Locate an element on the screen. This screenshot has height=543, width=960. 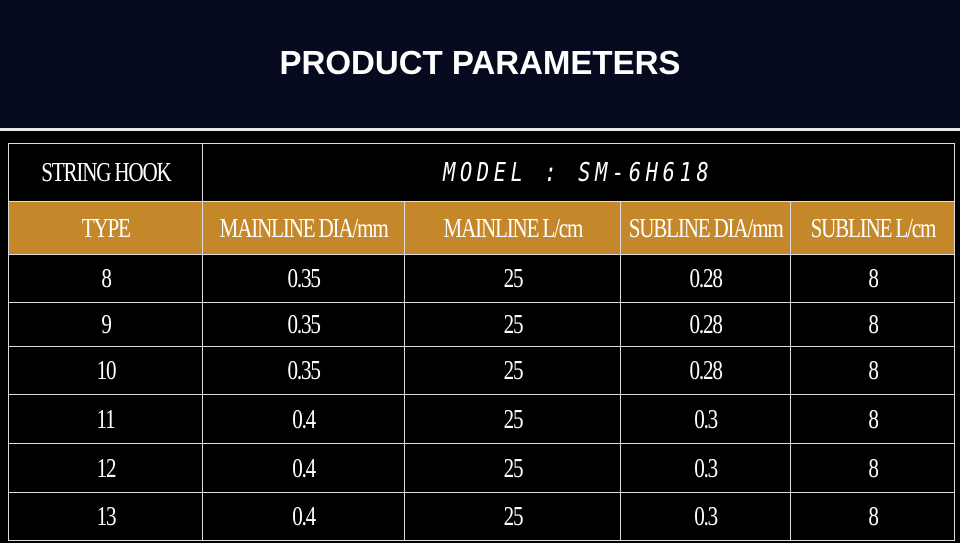
column-header: SUBLINE L/cm is located at coordinates (872, 228).